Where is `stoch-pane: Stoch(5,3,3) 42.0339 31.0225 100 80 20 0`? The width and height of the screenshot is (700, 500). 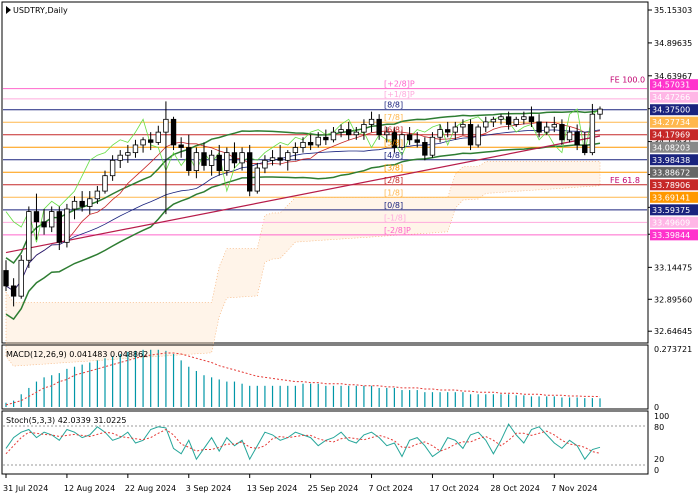 stoch-pane: Stoch(5,3,3) 42.0339 31.0225 100 80 20 0 is located at coordinates (335, 442).